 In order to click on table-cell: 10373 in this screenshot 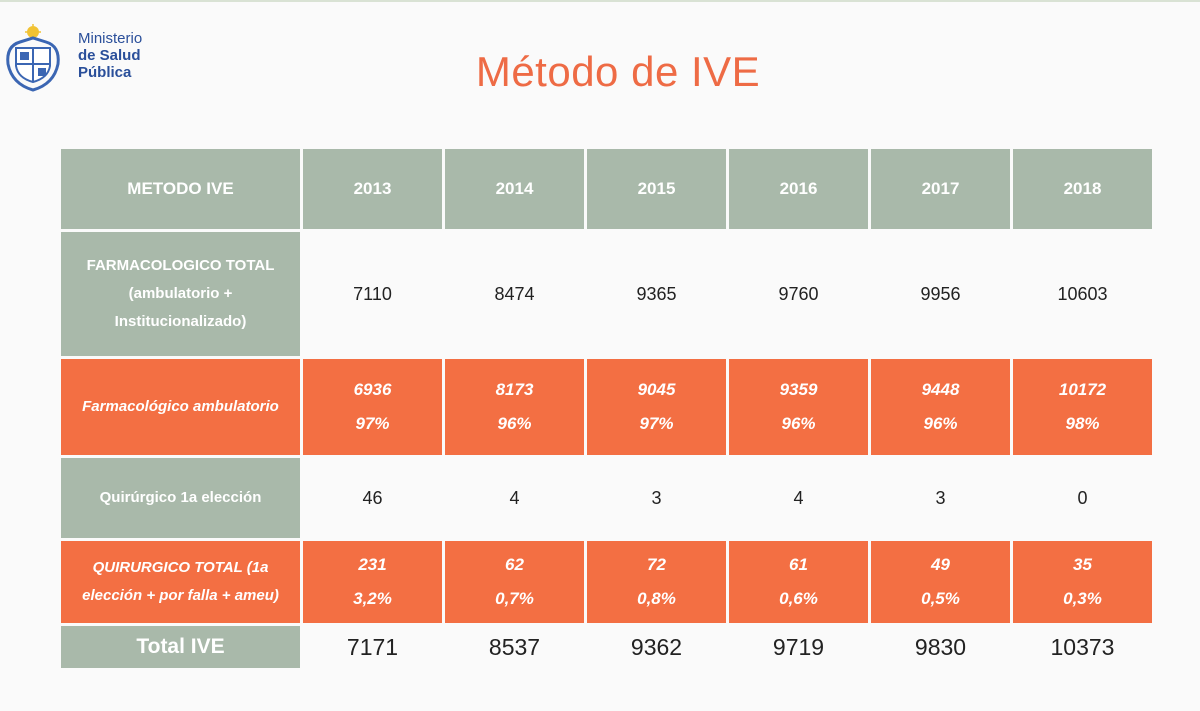, I will do `click(1082, 647)`.